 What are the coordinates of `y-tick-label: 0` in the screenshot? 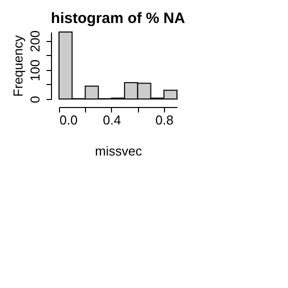 It's located at (35, 100).